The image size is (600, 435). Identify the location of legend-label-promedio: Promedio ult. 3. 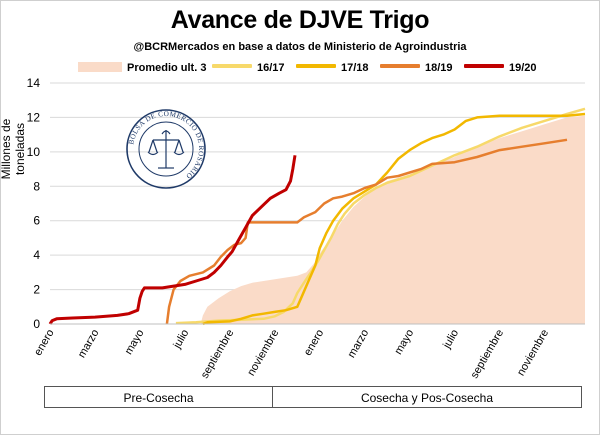
(167, 68).